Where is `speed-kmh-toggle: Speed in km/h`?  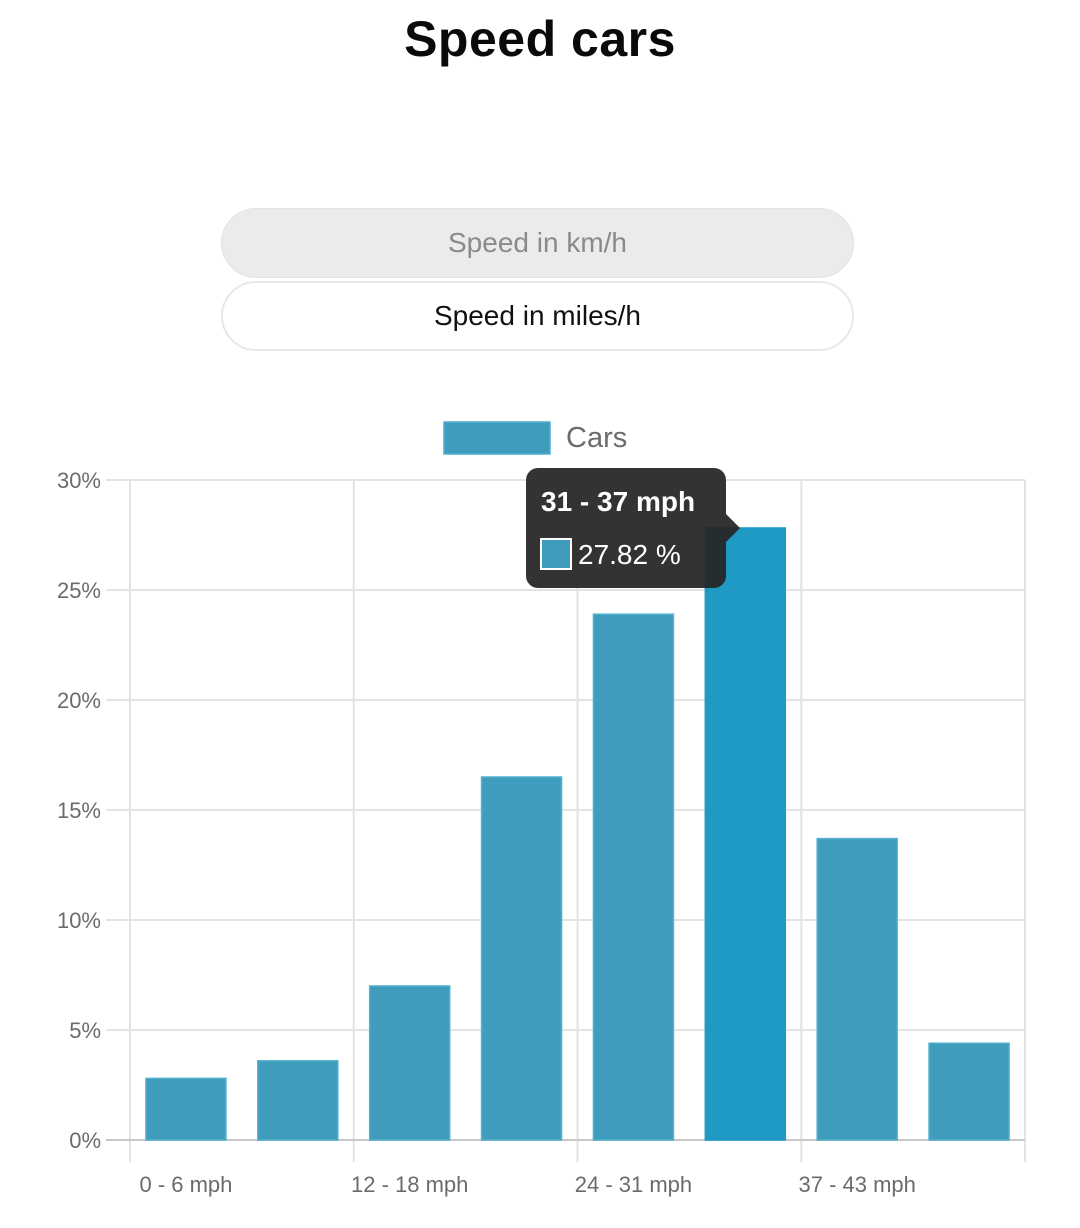
speed-kmh-toggle: Speed in km/h is located at coordinates (537, 243).